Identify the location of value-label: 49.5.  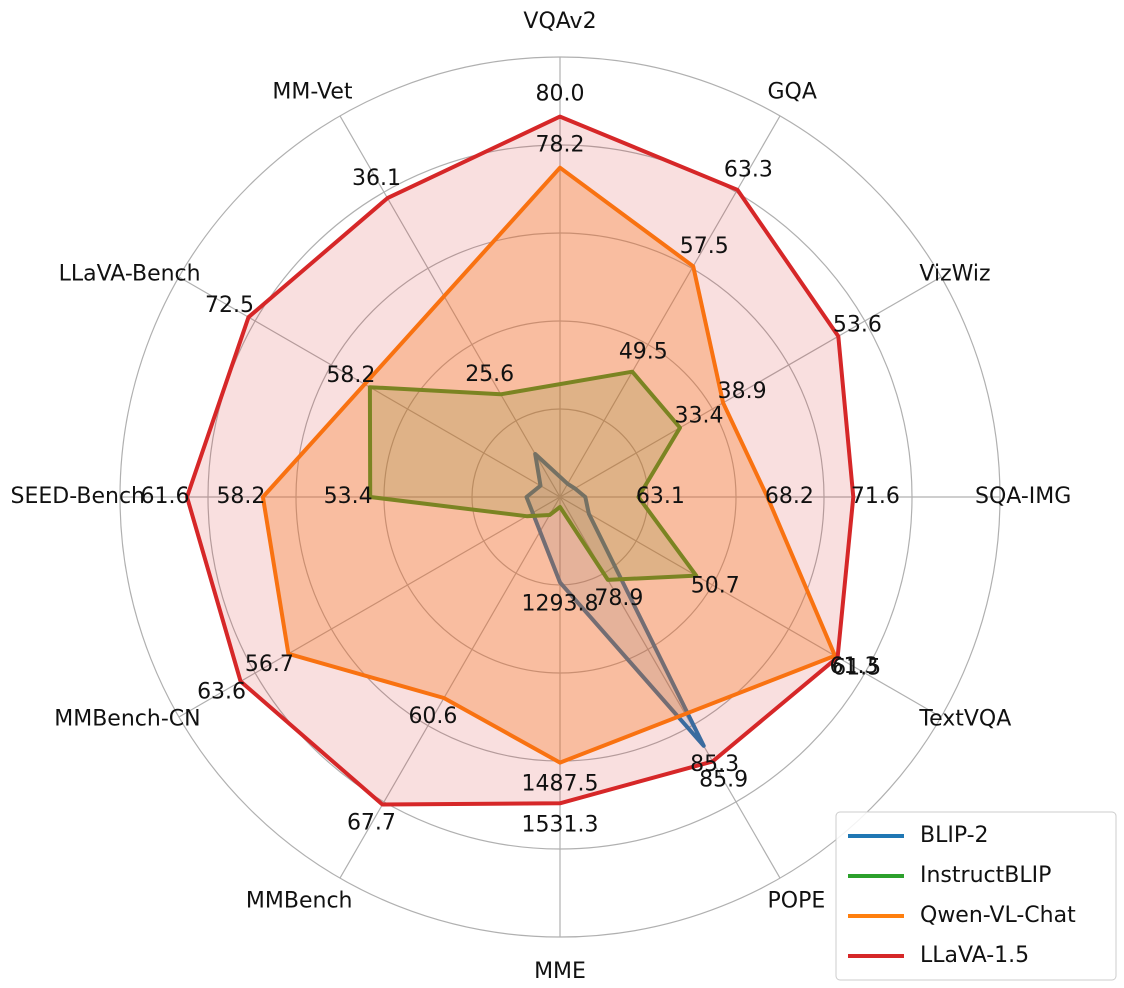
(643, 352).